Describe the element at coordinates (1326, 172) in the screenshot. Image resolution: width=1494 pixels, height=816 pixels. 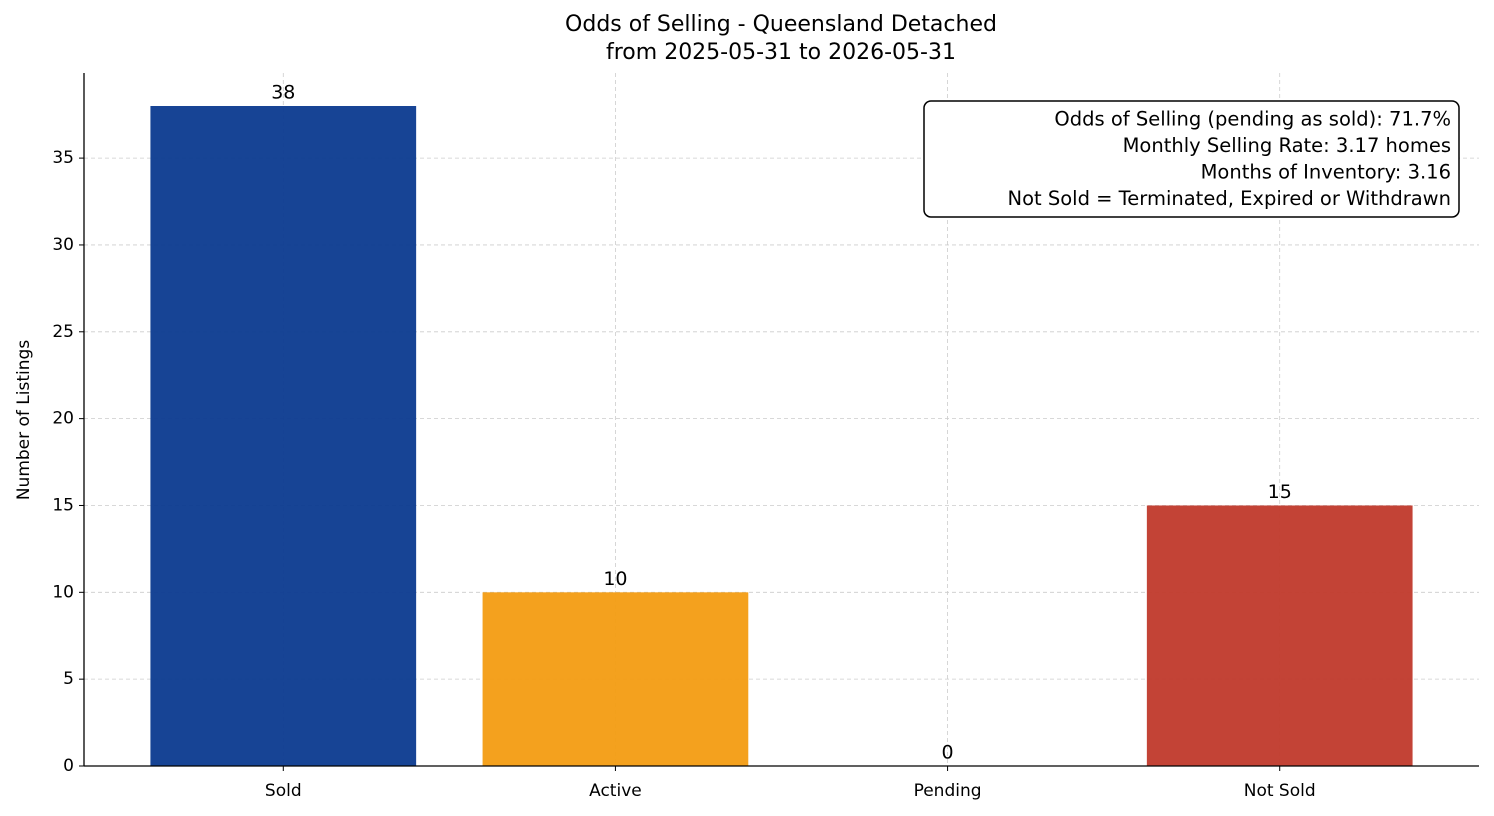
I see `annotation-line: Months of Inventory: 3.16` at that location.